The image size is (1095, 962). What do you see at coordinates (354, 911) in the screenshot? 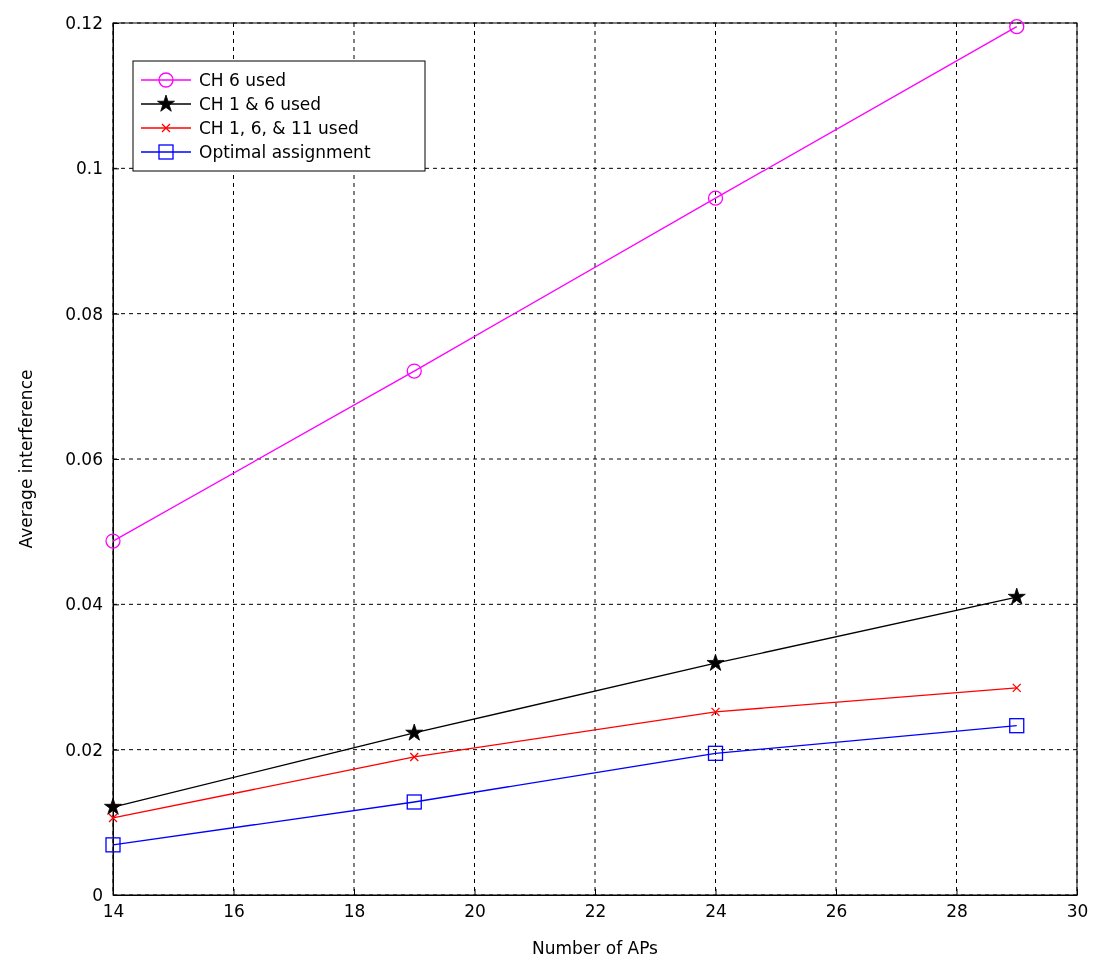
I see `x-tick-label: 18` at bounding box center [354, 911].